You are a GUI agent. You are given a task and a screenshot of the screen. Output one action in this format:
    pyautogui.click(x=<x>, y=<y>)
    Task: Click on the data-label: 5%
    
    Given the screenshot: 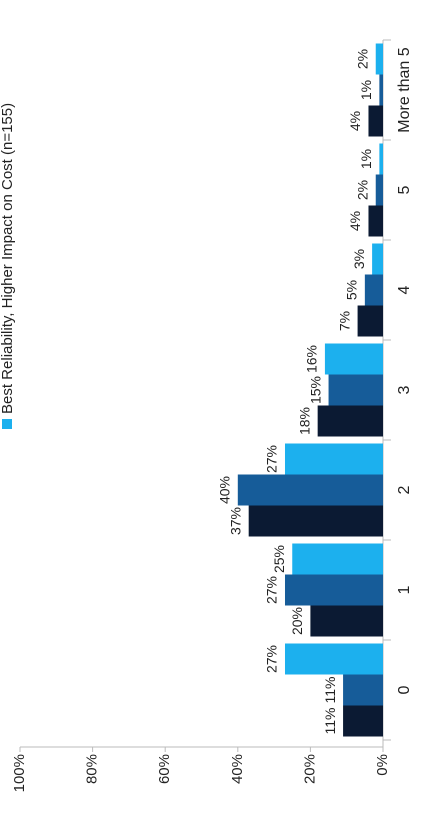 What is the action you would take?
    pyautogui.click(x=352, y=290)
    